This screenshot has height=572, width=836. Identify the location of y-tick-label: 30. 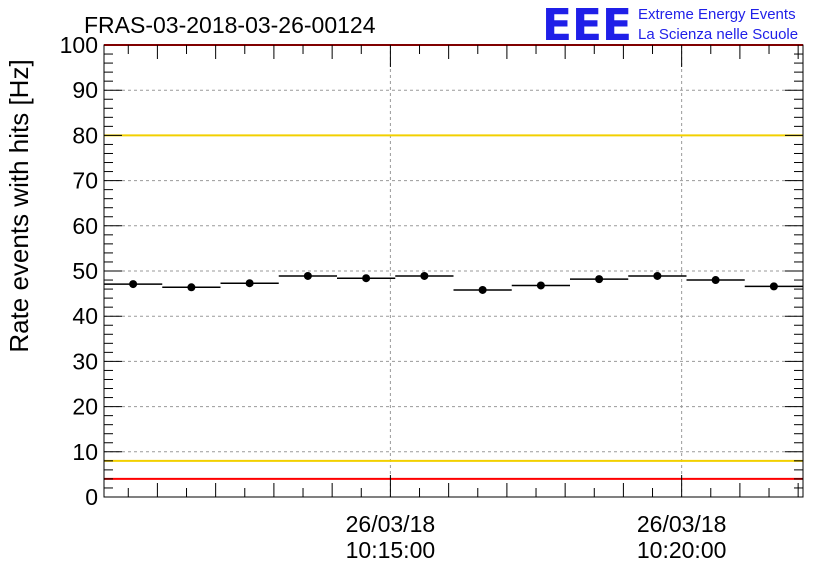
(85, 361).